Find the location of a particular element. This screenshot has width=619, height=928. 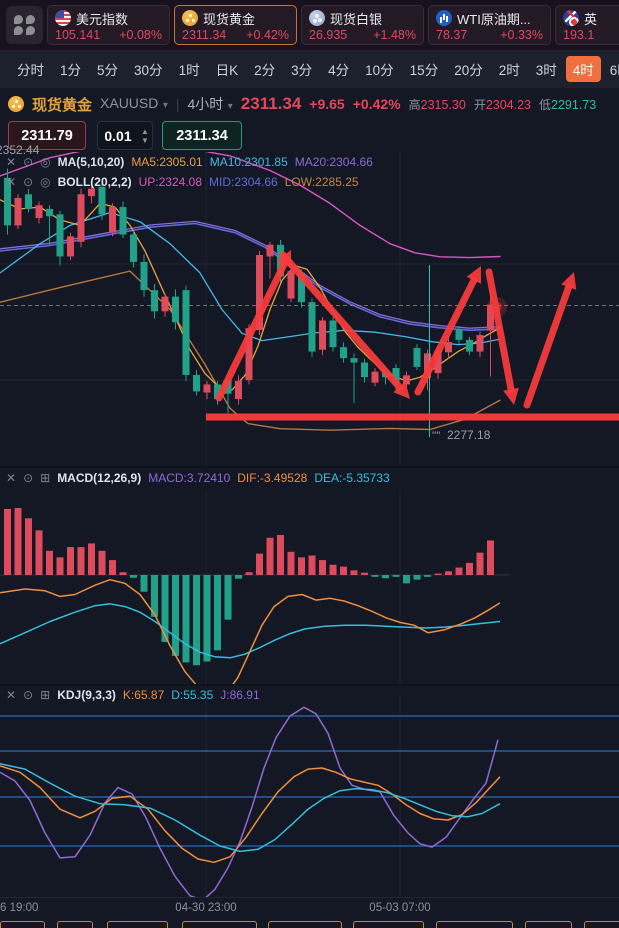

timeframe-item-分时: 分时 is located at coordinates (30, 70).